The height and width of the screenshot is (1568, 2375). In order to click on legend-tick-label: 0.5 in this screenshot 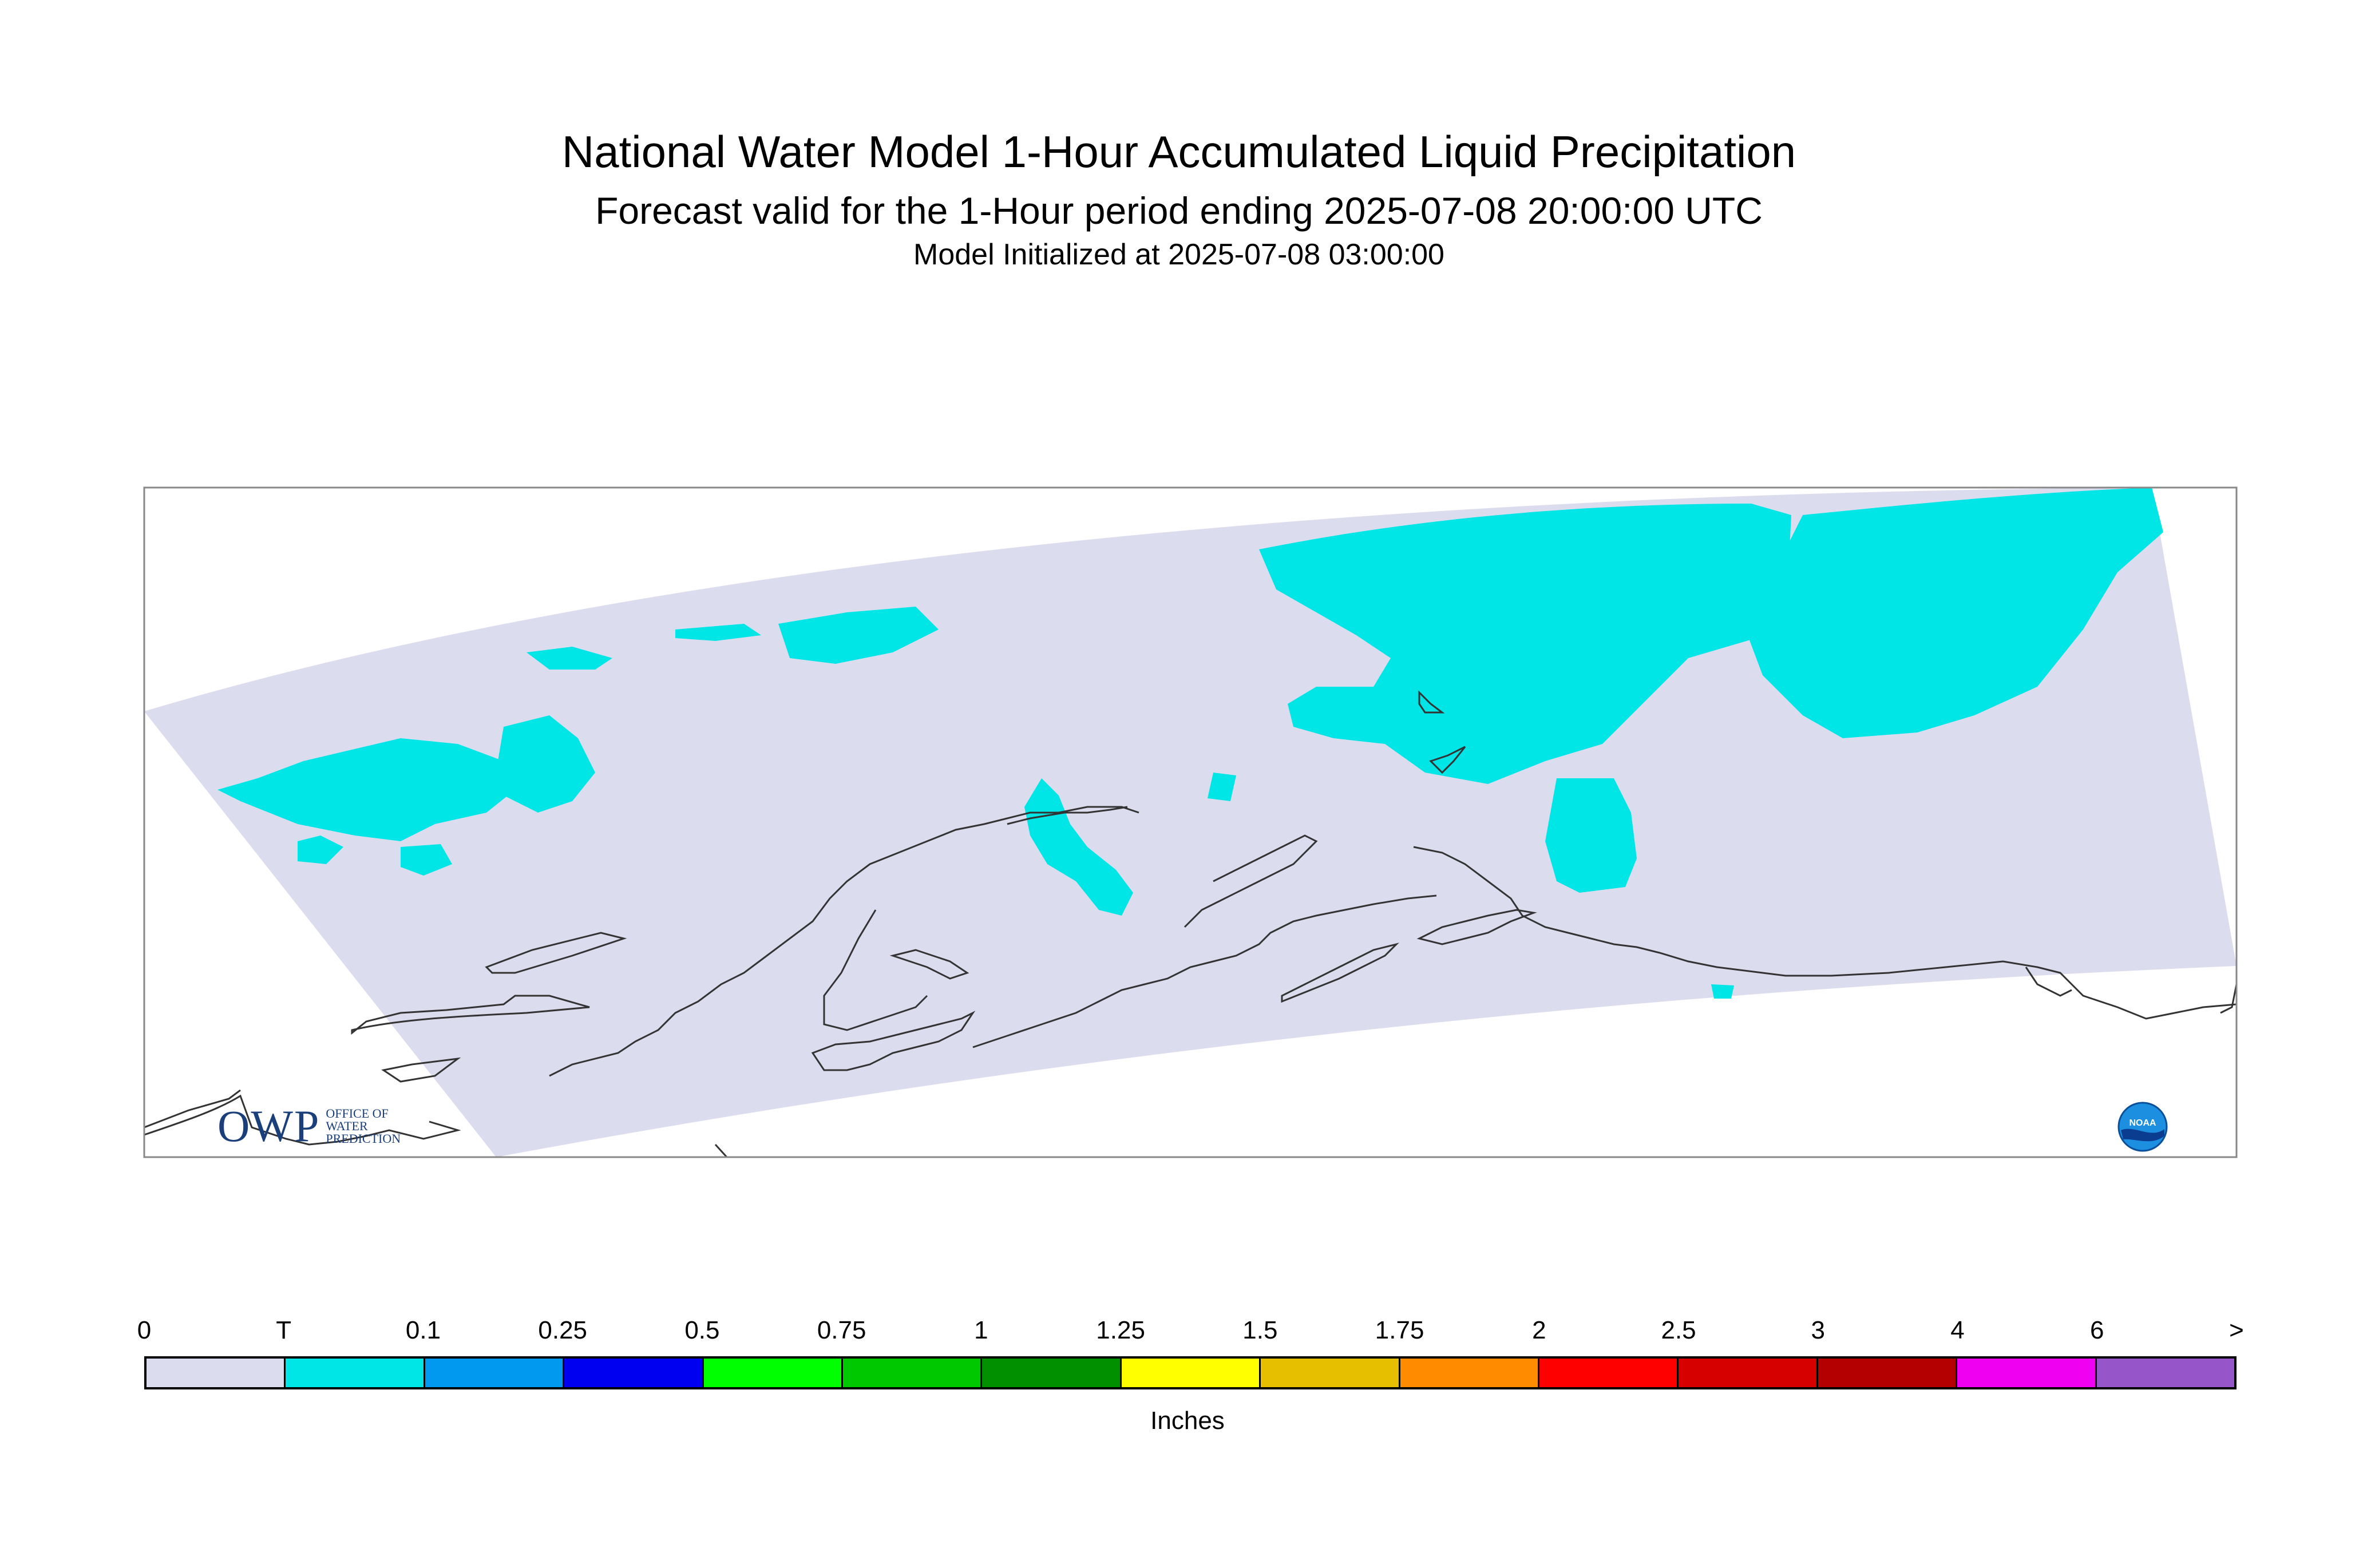, I will do `click(702, 1330)`.